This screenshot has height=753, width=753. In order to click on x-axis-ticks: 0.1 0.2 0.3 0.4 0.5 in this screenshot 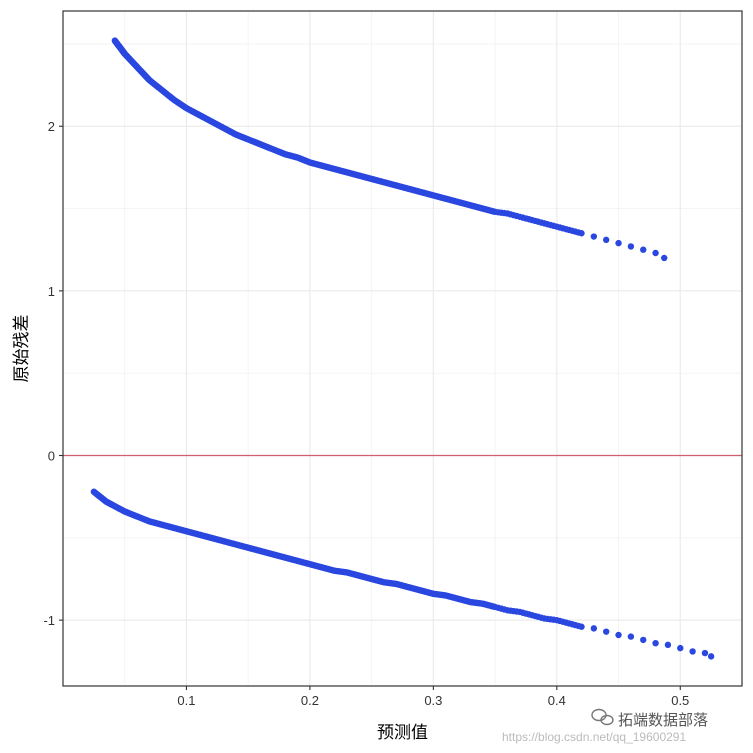, I will do `click(433, 697)`.